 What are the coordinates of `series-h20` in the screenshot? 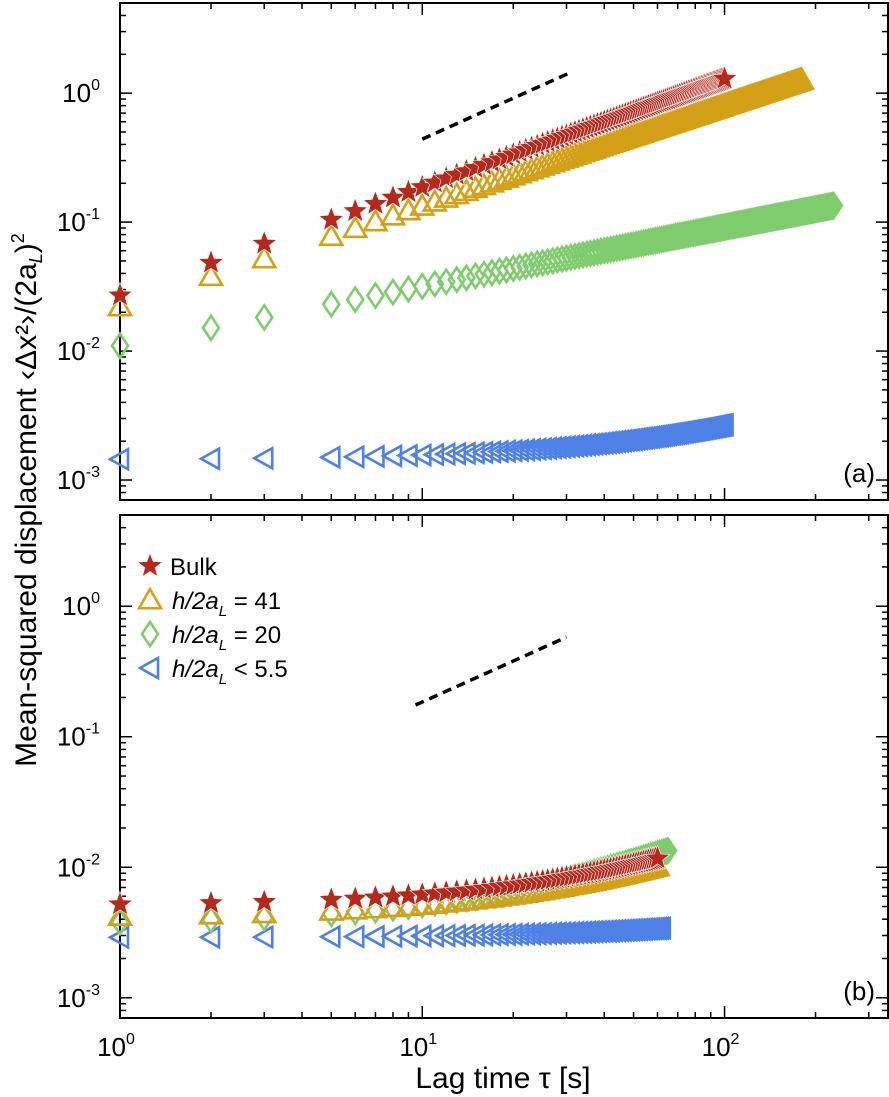 It's located at (477, 276).